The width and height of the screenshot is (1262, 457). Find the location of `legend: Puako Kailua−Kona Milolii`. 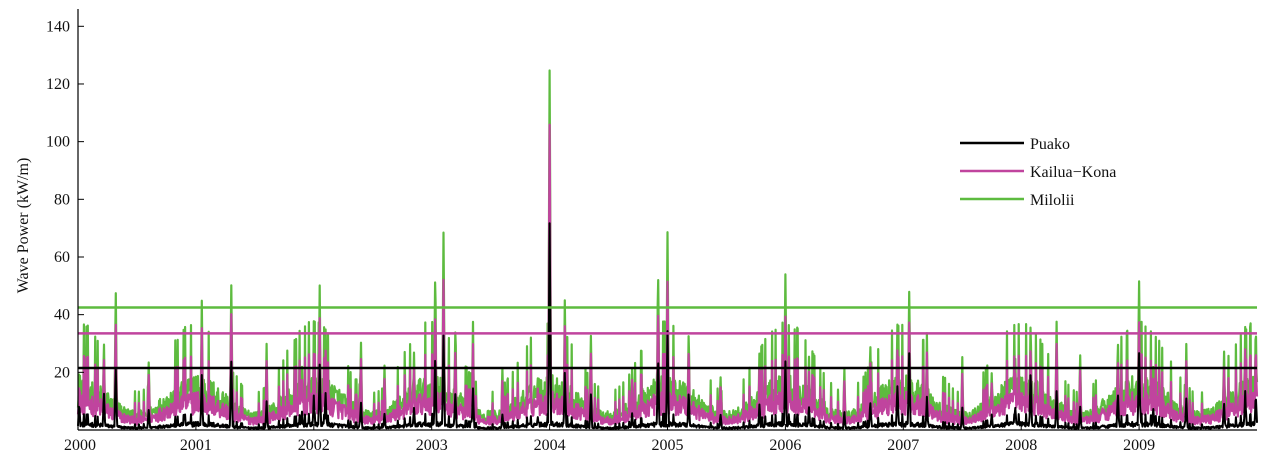

legend: Puako Kailua−Kona Milolii is located at coordinates (1038, 172).